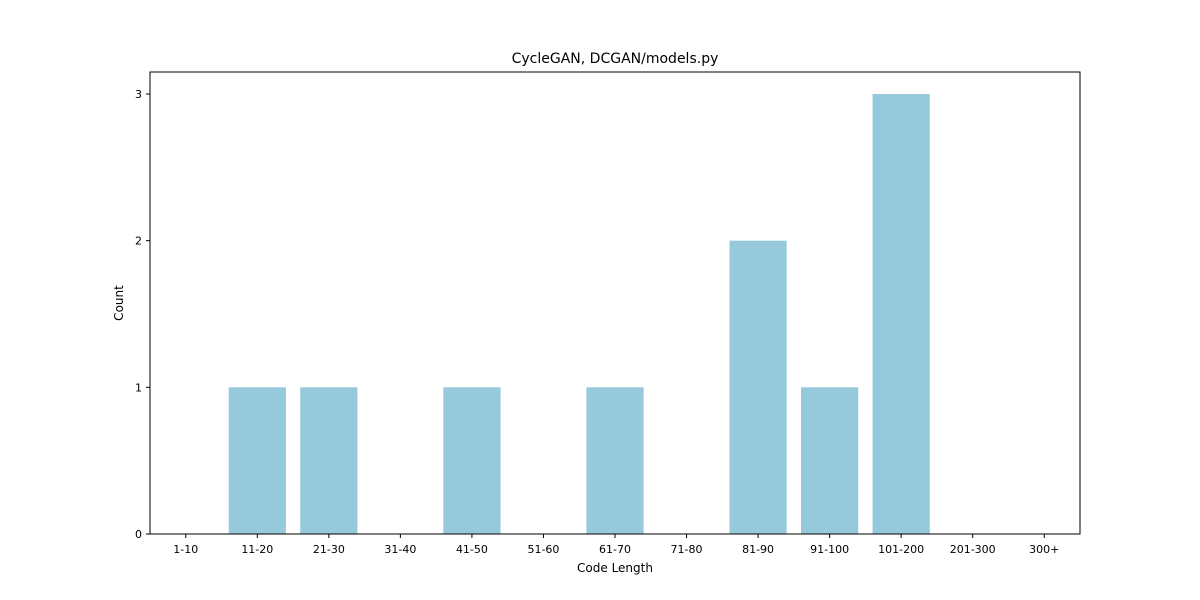 The width and height of the screenshot is (1200, 600). What do you see at coordinates (119, 303) in the screenshot?
I see `y-axis-title: Count` at bounding box center [119, 303].